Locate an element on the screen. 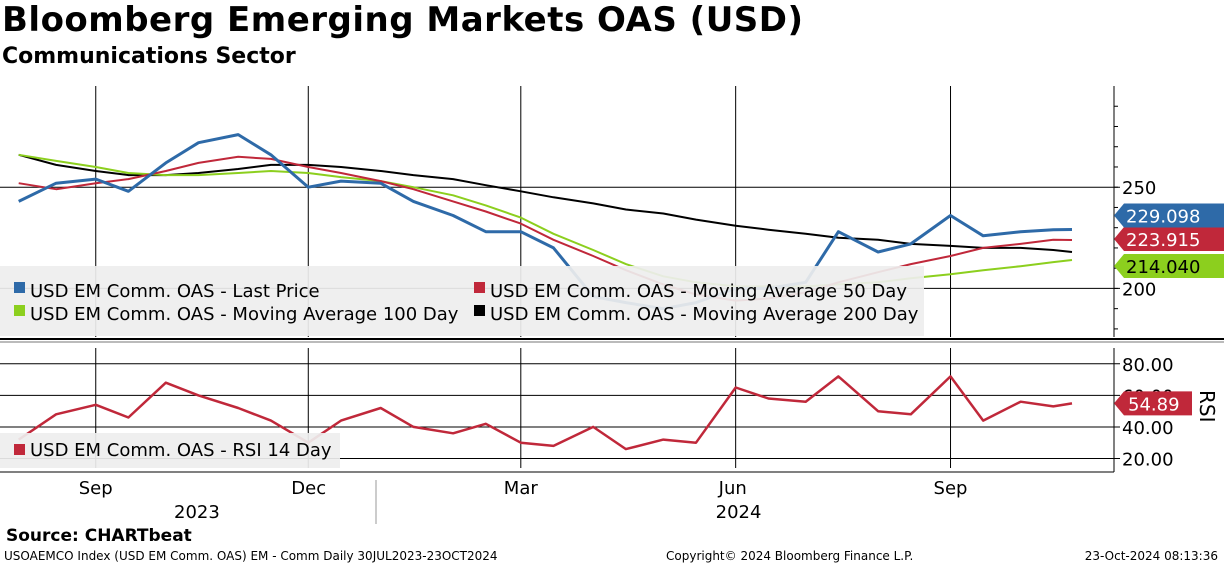 This screenshot has width=1224, height=566. x-tick-label: Dec is located at coordinates (308, 488).